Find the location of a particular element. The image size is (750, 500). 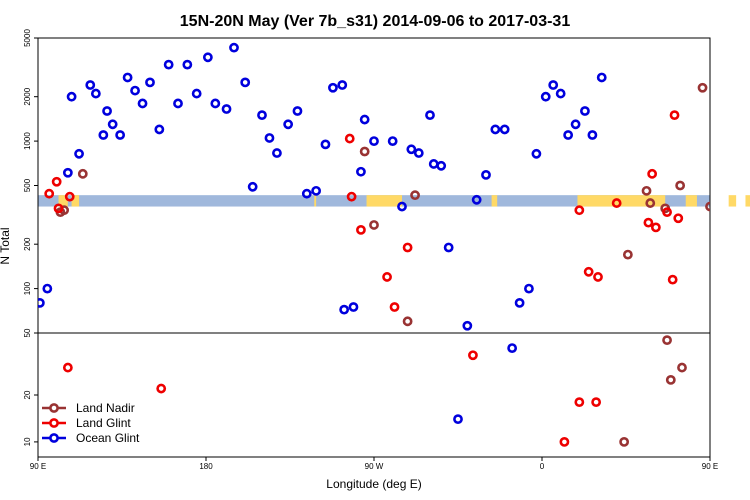

y-tick-label: 20 is located at coordinates (27, 394).